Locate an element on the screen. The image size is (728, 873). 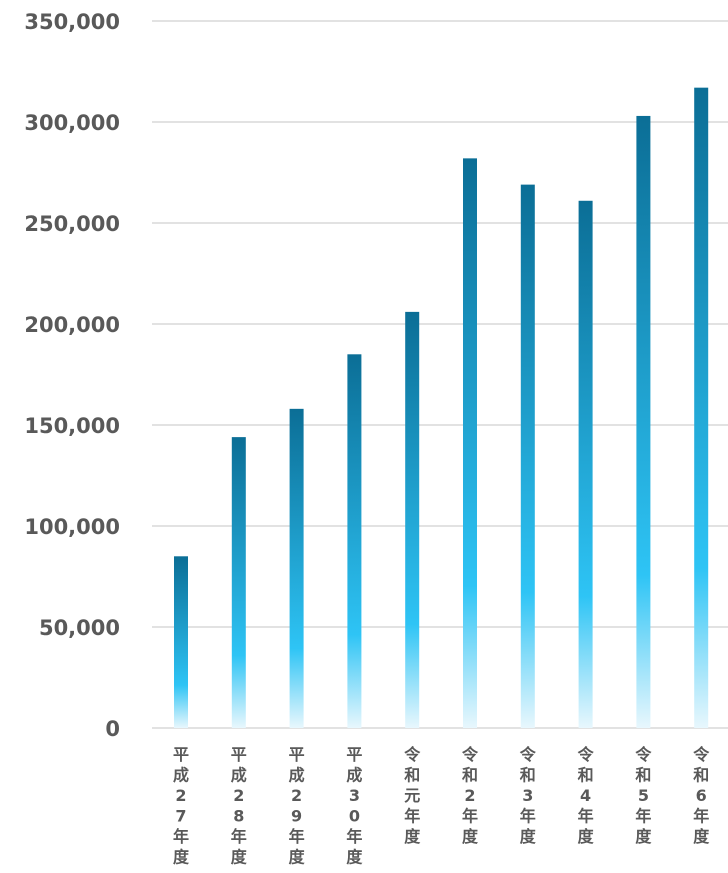
y-tick-label: 250,000 is located at coordinates (72, 224).